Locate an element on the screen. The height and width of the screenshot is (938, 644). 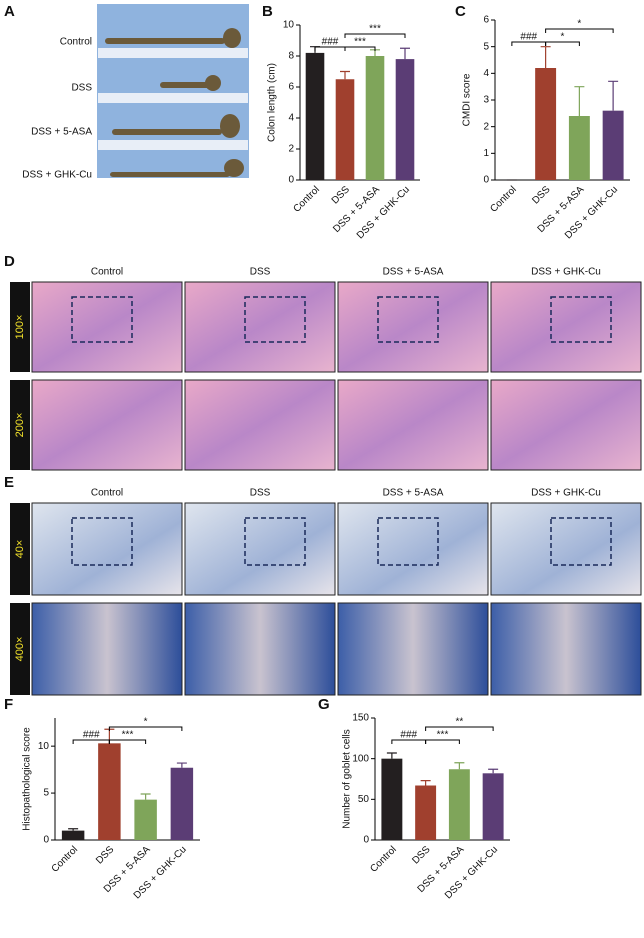
panel-letter: A is located at coordinates (9, 11).